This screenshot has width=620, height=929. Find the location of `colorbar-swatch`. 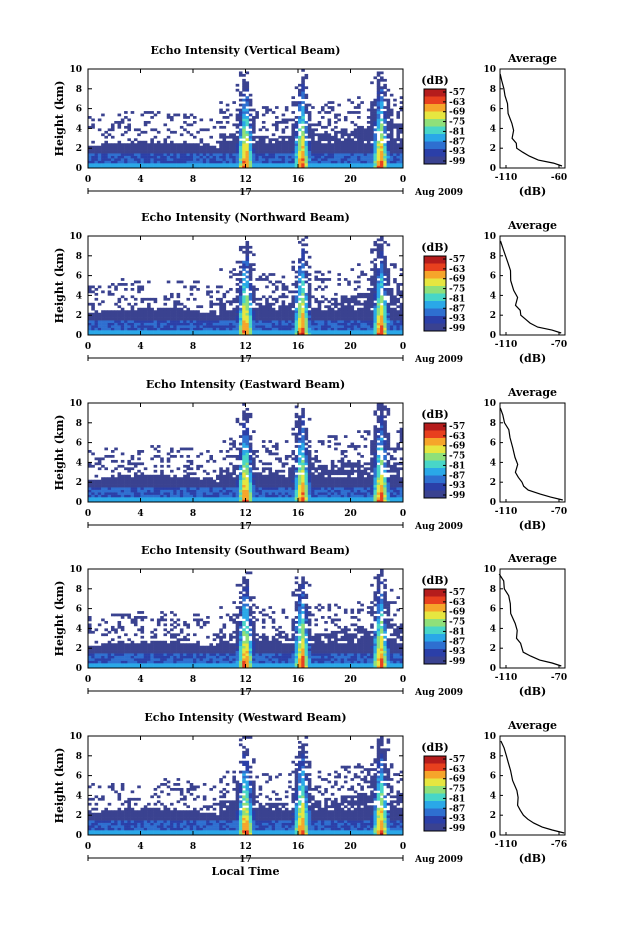

colorbar-swatch is located at coordinates (435, 312).